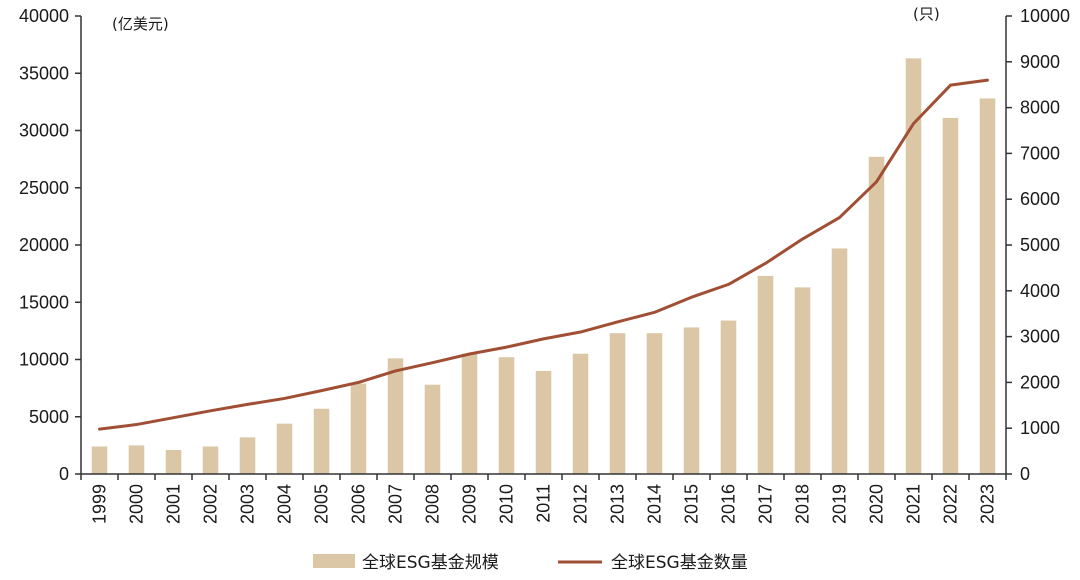 The height and width of the screenshot is (580, 1080). I want to click on right-tick-label: 1000, so click(1040, 428).